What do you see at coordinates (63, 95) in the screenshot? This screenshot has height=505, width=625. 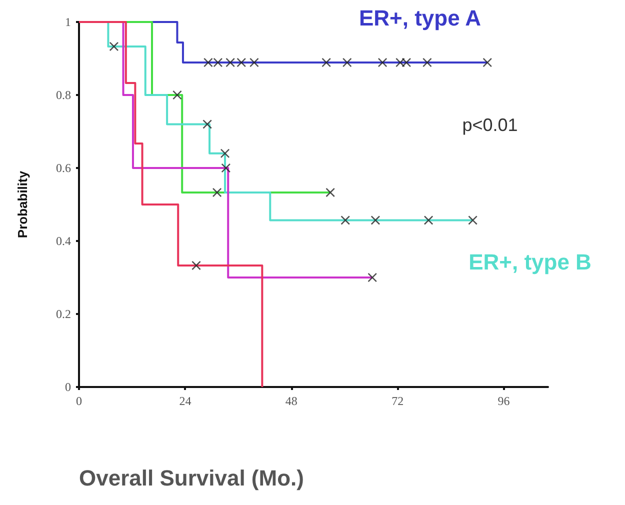 I see `y-tick-label: 0.8` at bounding box center [63, 95].